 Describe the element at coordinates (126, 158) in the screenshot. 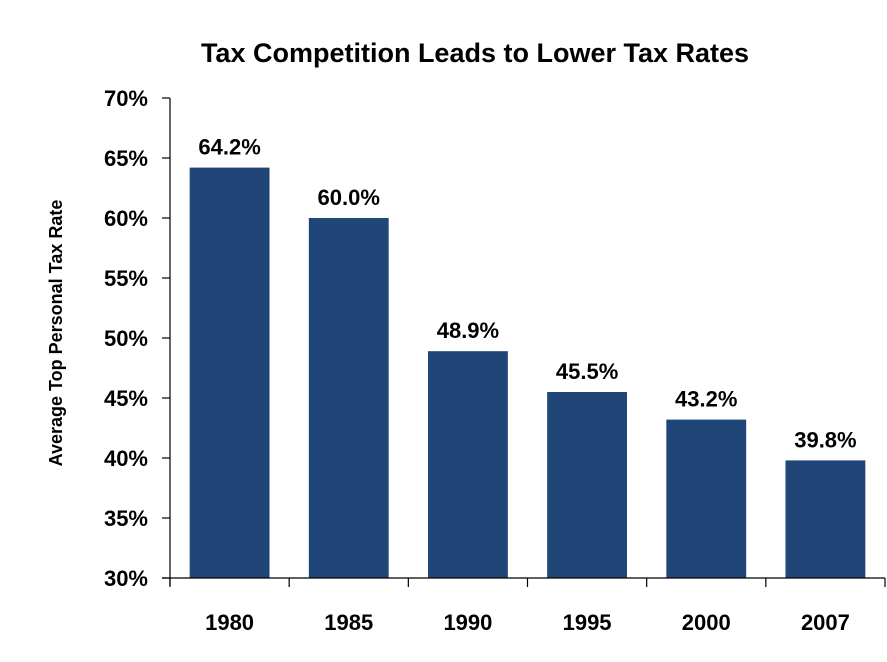

I see `y-tick-label: 65%` at that location.